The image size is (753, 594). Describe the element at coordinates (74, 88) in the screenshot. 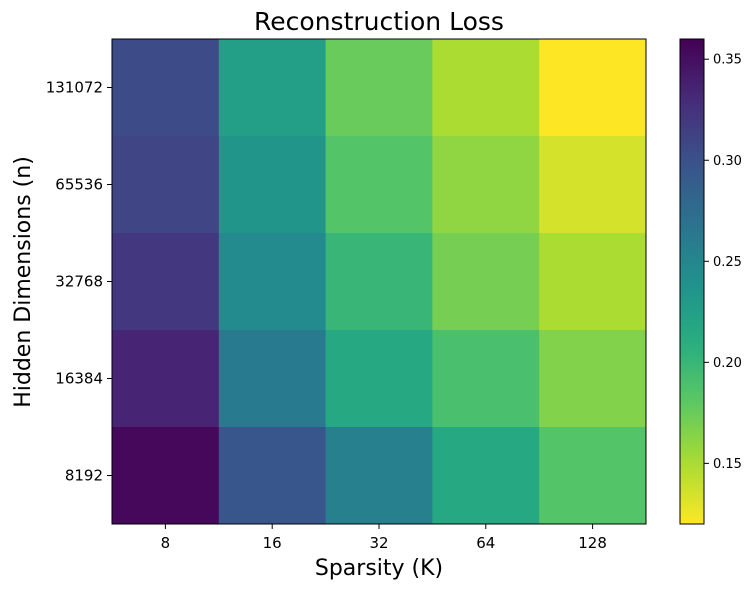

I see `y-tick-label: 131072` at that location.